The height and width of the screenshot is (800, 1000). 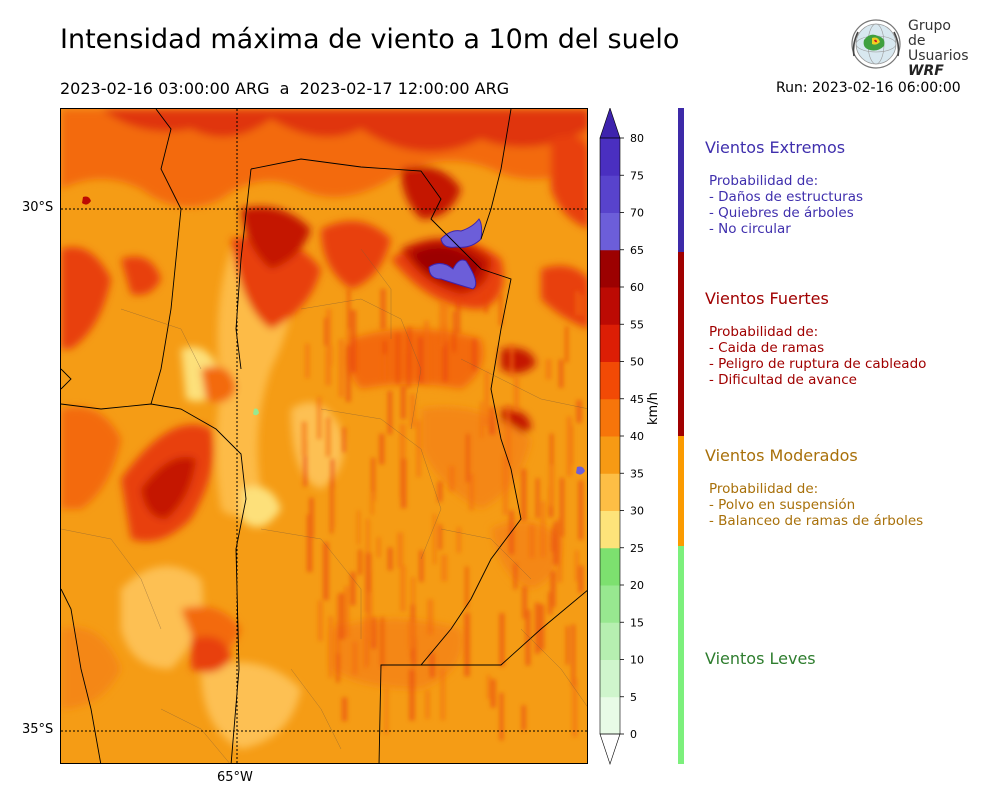 I want to click on colorbar-tick-label: 30, so click(x=637, y=511).